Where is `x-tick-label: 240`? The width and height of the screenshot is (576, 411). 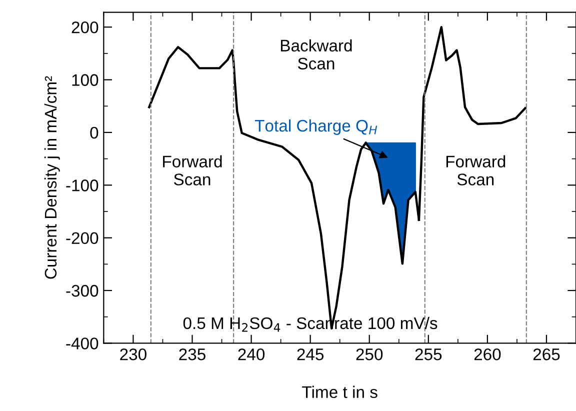
x-tick-label: 240 is located at coordinates (251, 354).